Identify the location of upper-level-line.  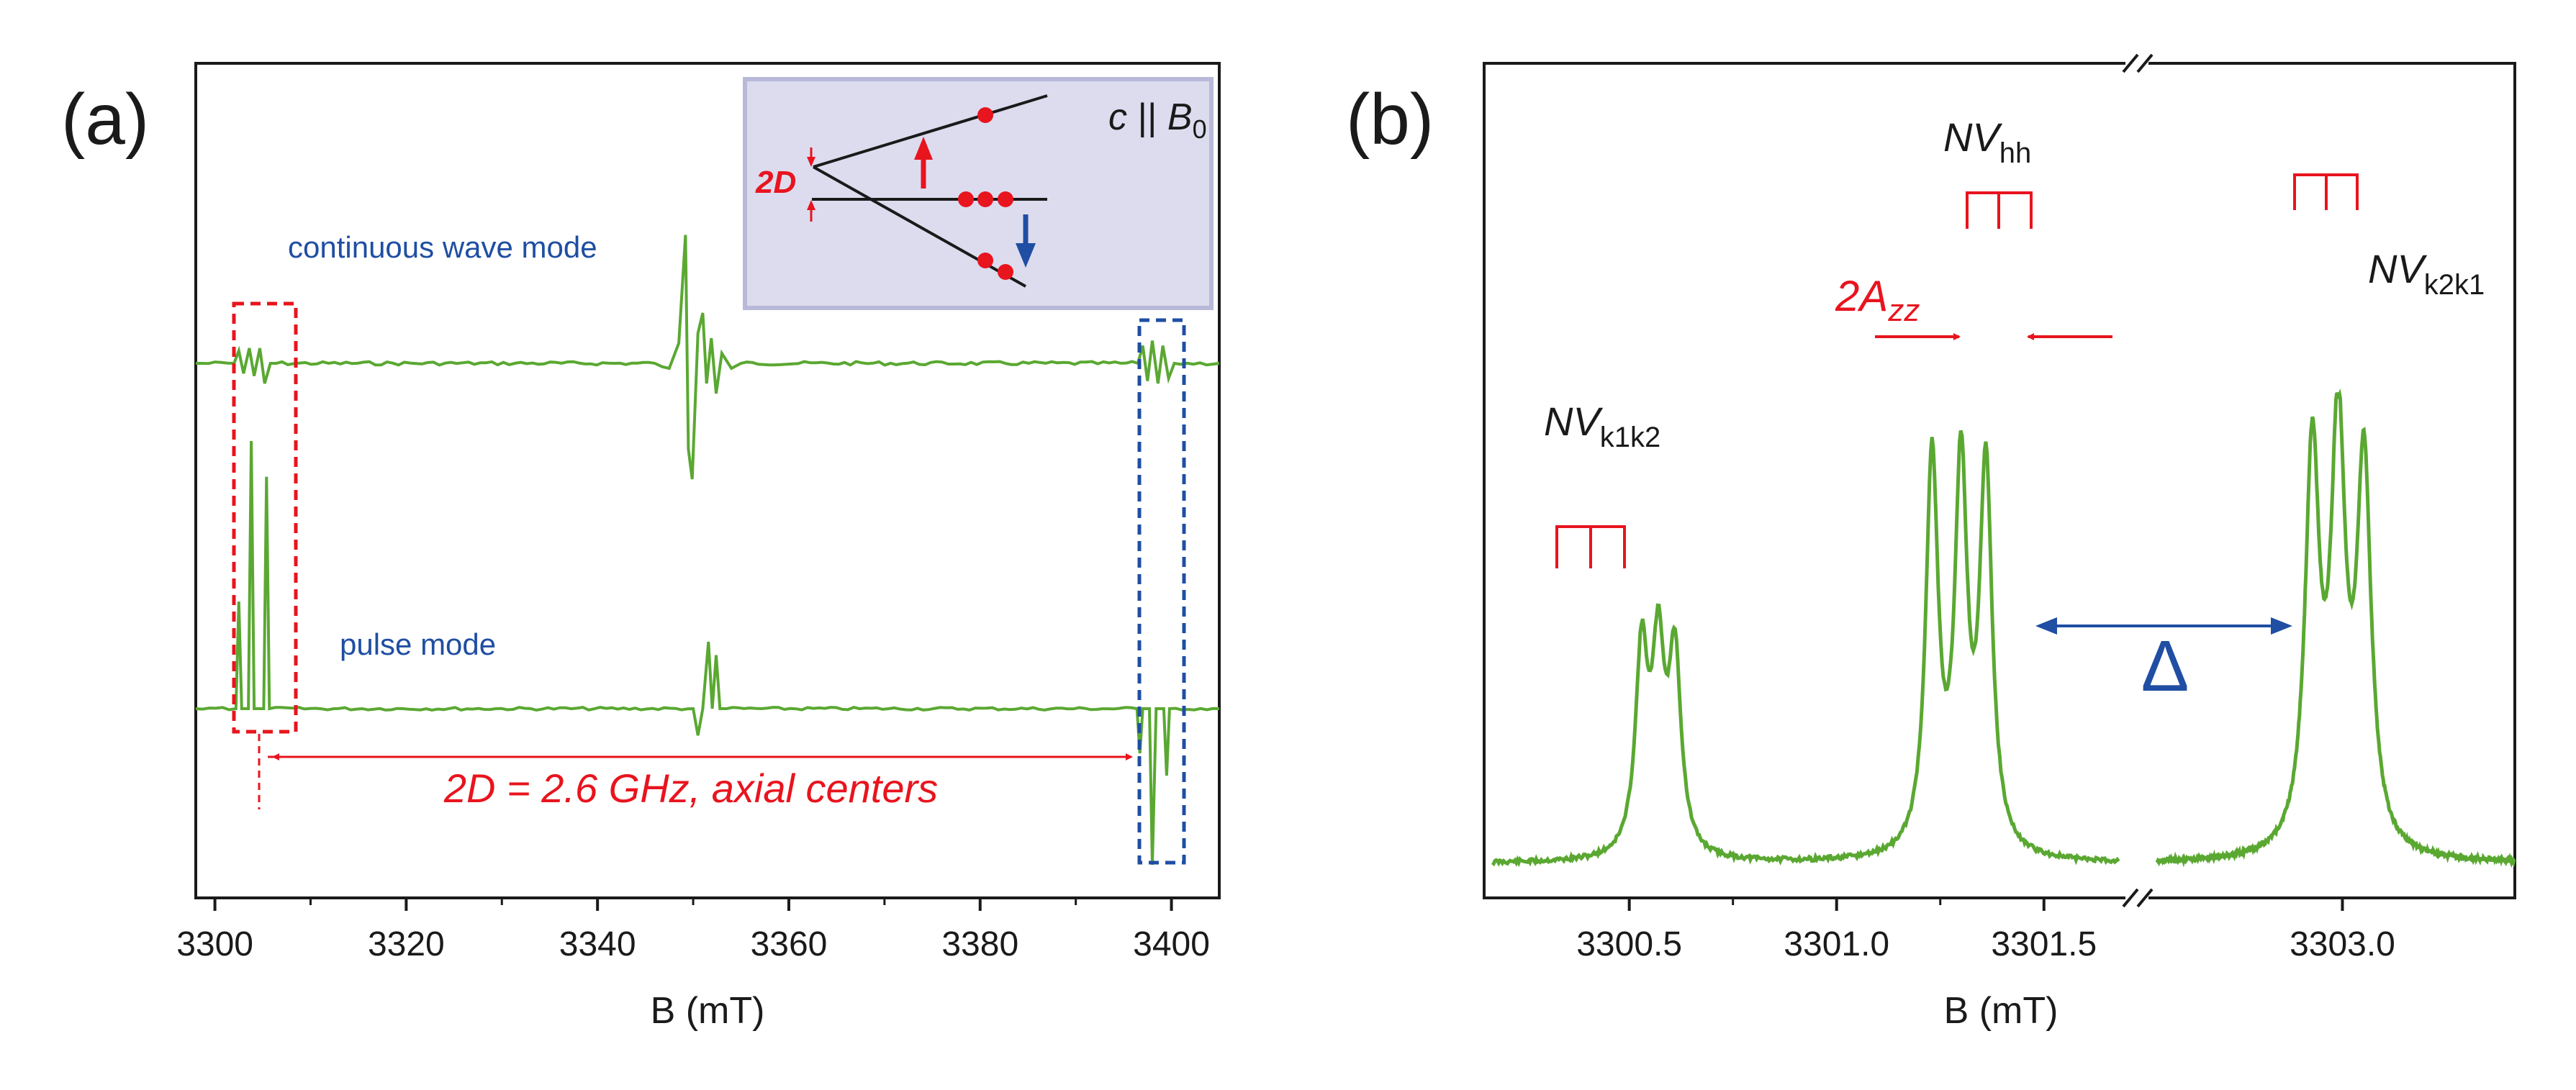
(930, 131).